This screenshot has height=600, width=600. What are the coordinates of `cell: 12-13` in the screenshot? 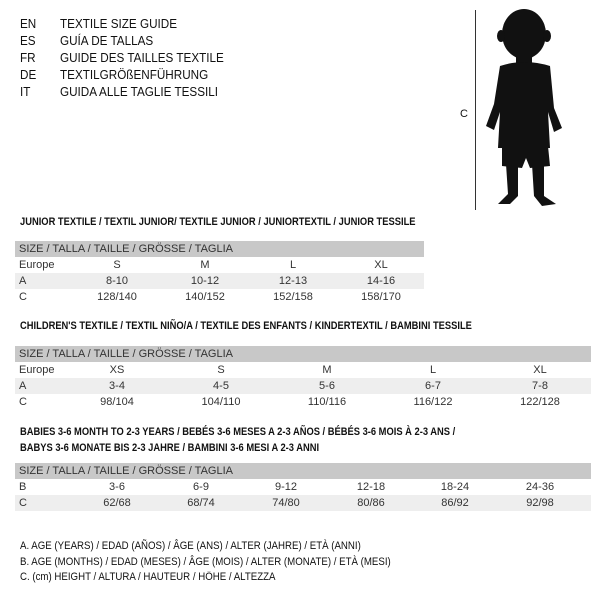 It's located at (293, 281).